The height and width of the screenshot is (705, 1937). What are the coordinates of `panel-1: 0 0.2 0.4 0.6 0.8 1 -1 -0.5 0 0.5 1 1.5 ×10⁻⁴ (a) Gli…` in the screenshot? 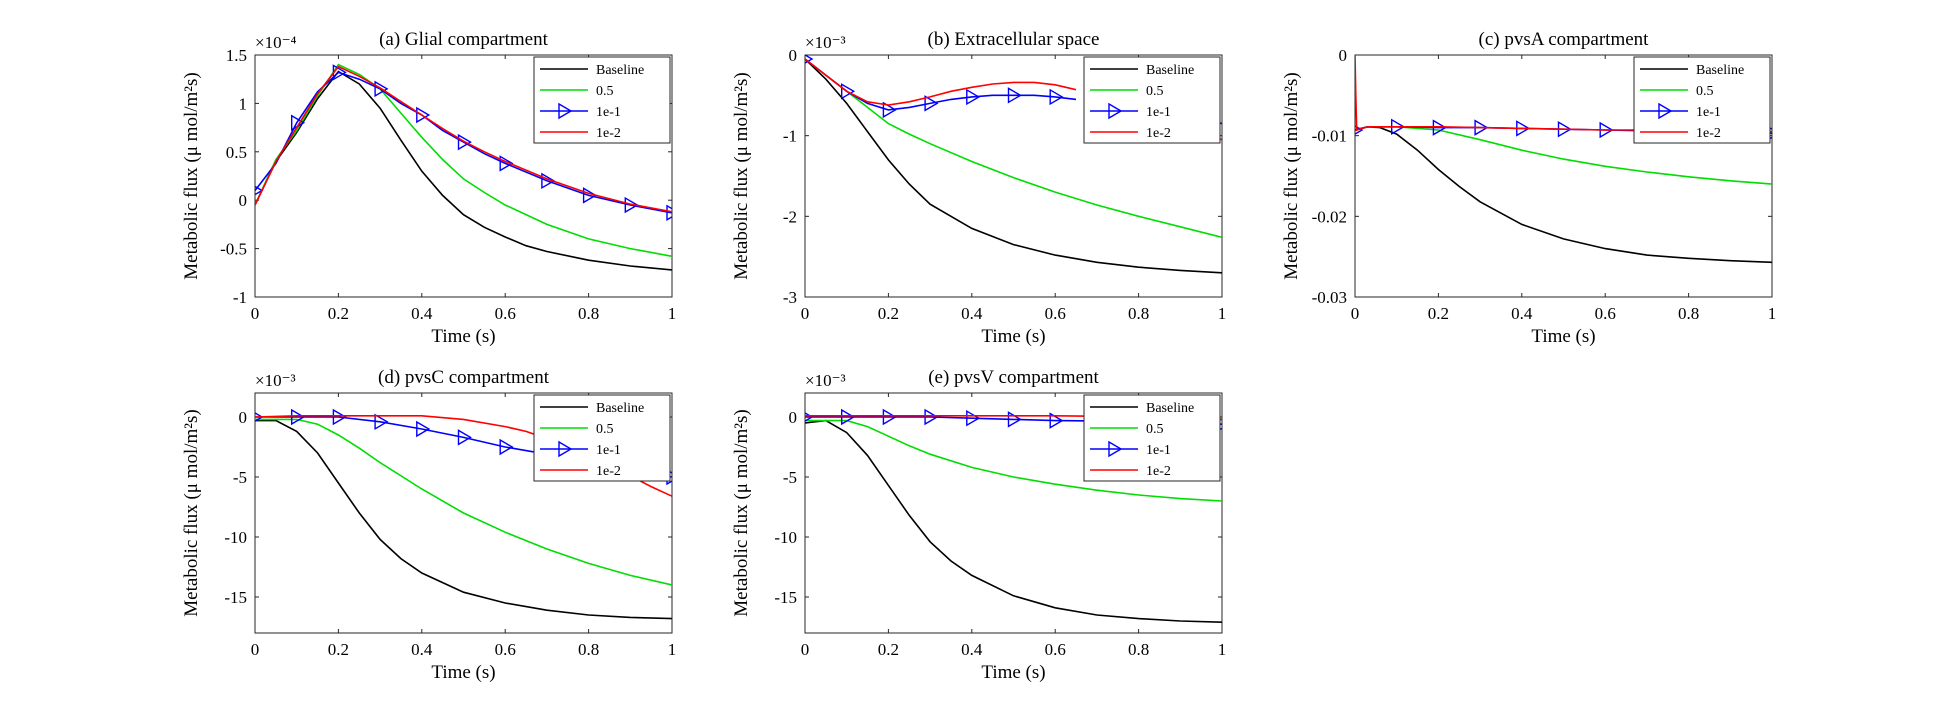 It's located at (429, 188).